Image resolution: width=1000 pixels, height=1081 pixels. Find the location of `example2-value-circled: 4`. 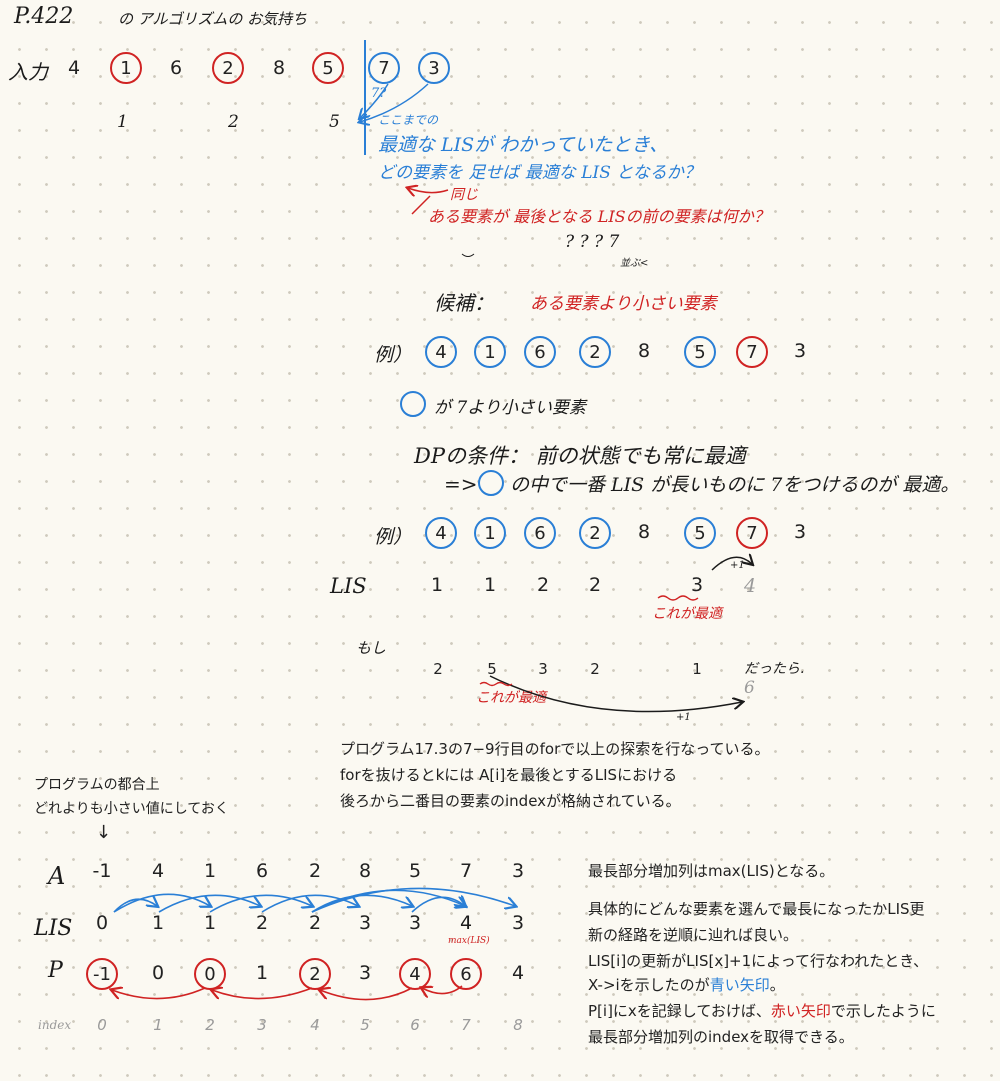

example2-value-circled: 4 is located at coordinates (441, 533).